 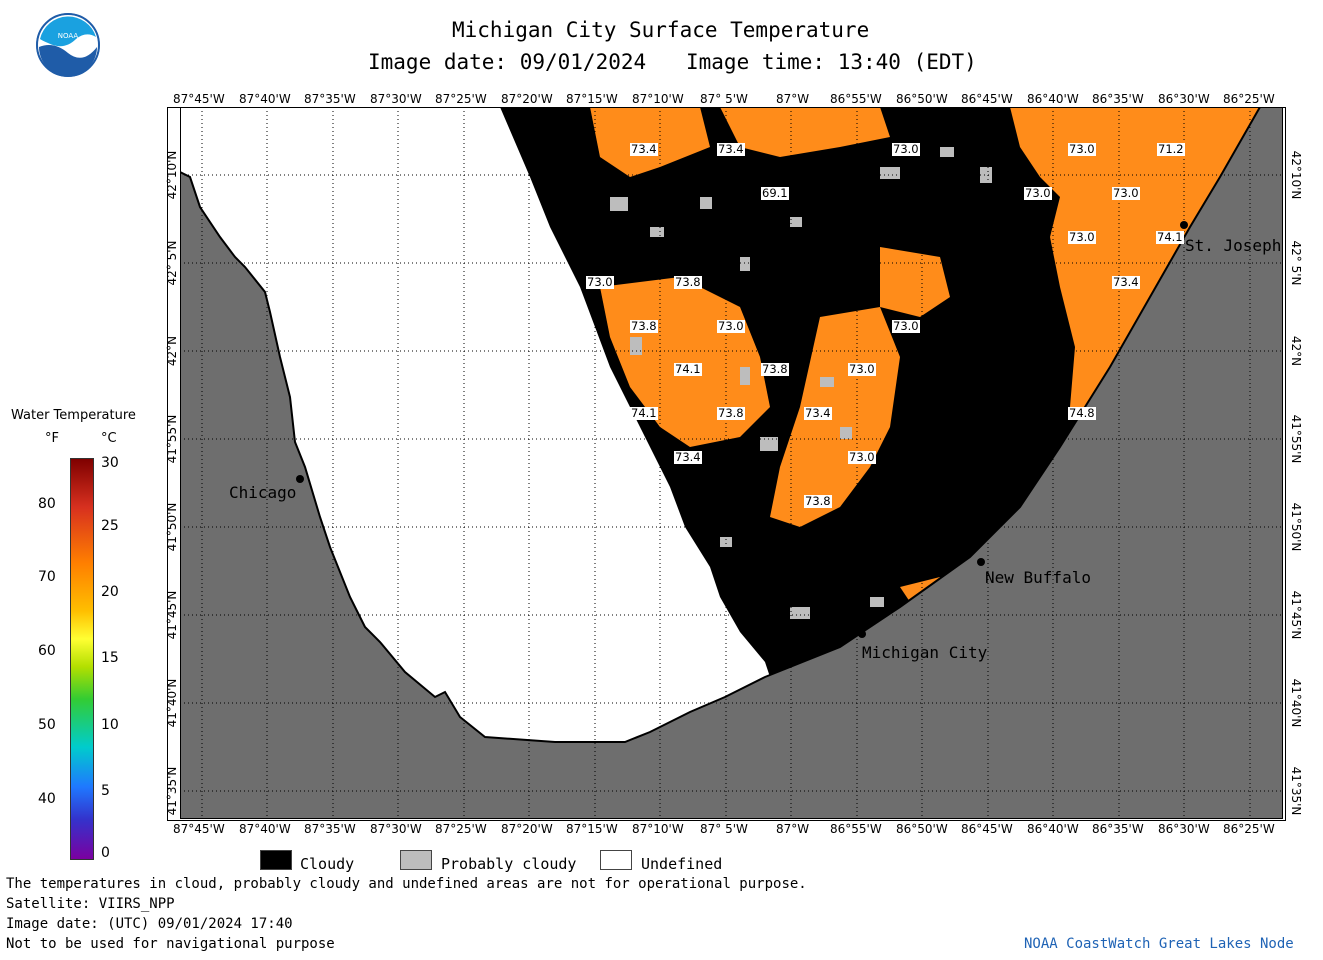 I want to click on utc-date-text: Image date: (UTC) 09/01/2024 17:40, so click(x=149, y=924).